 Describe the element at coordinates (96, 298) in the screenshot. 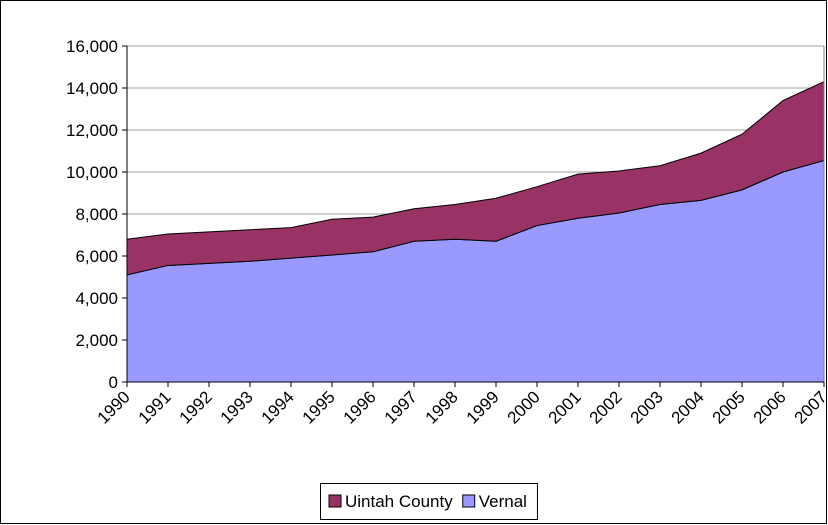

I see `y-tick-label: 4,000` at that location.